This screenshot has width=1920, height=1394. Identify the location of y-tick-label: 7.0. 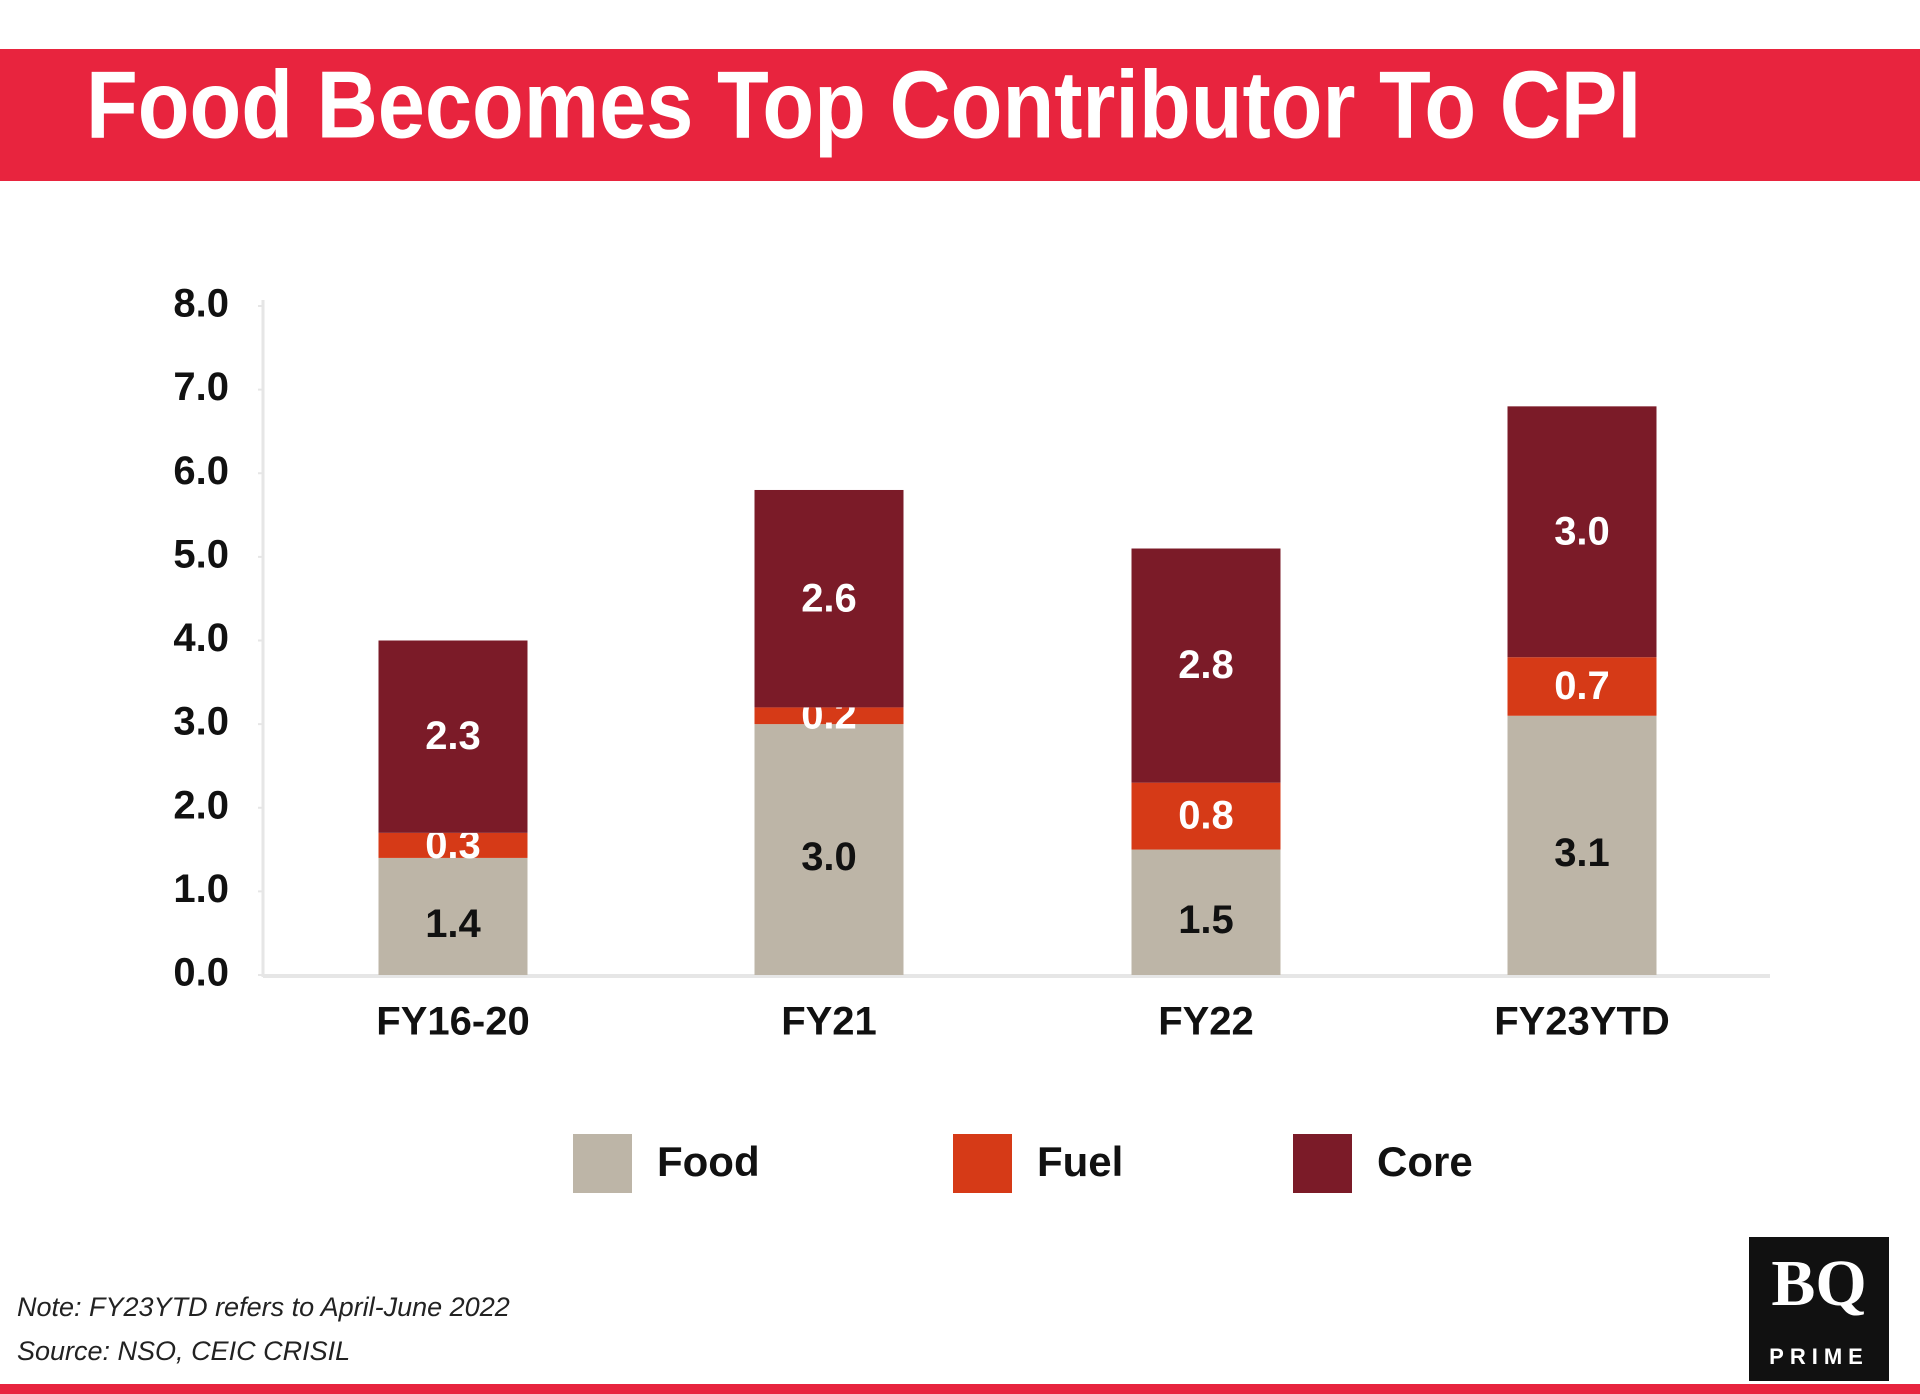
(201, 387).